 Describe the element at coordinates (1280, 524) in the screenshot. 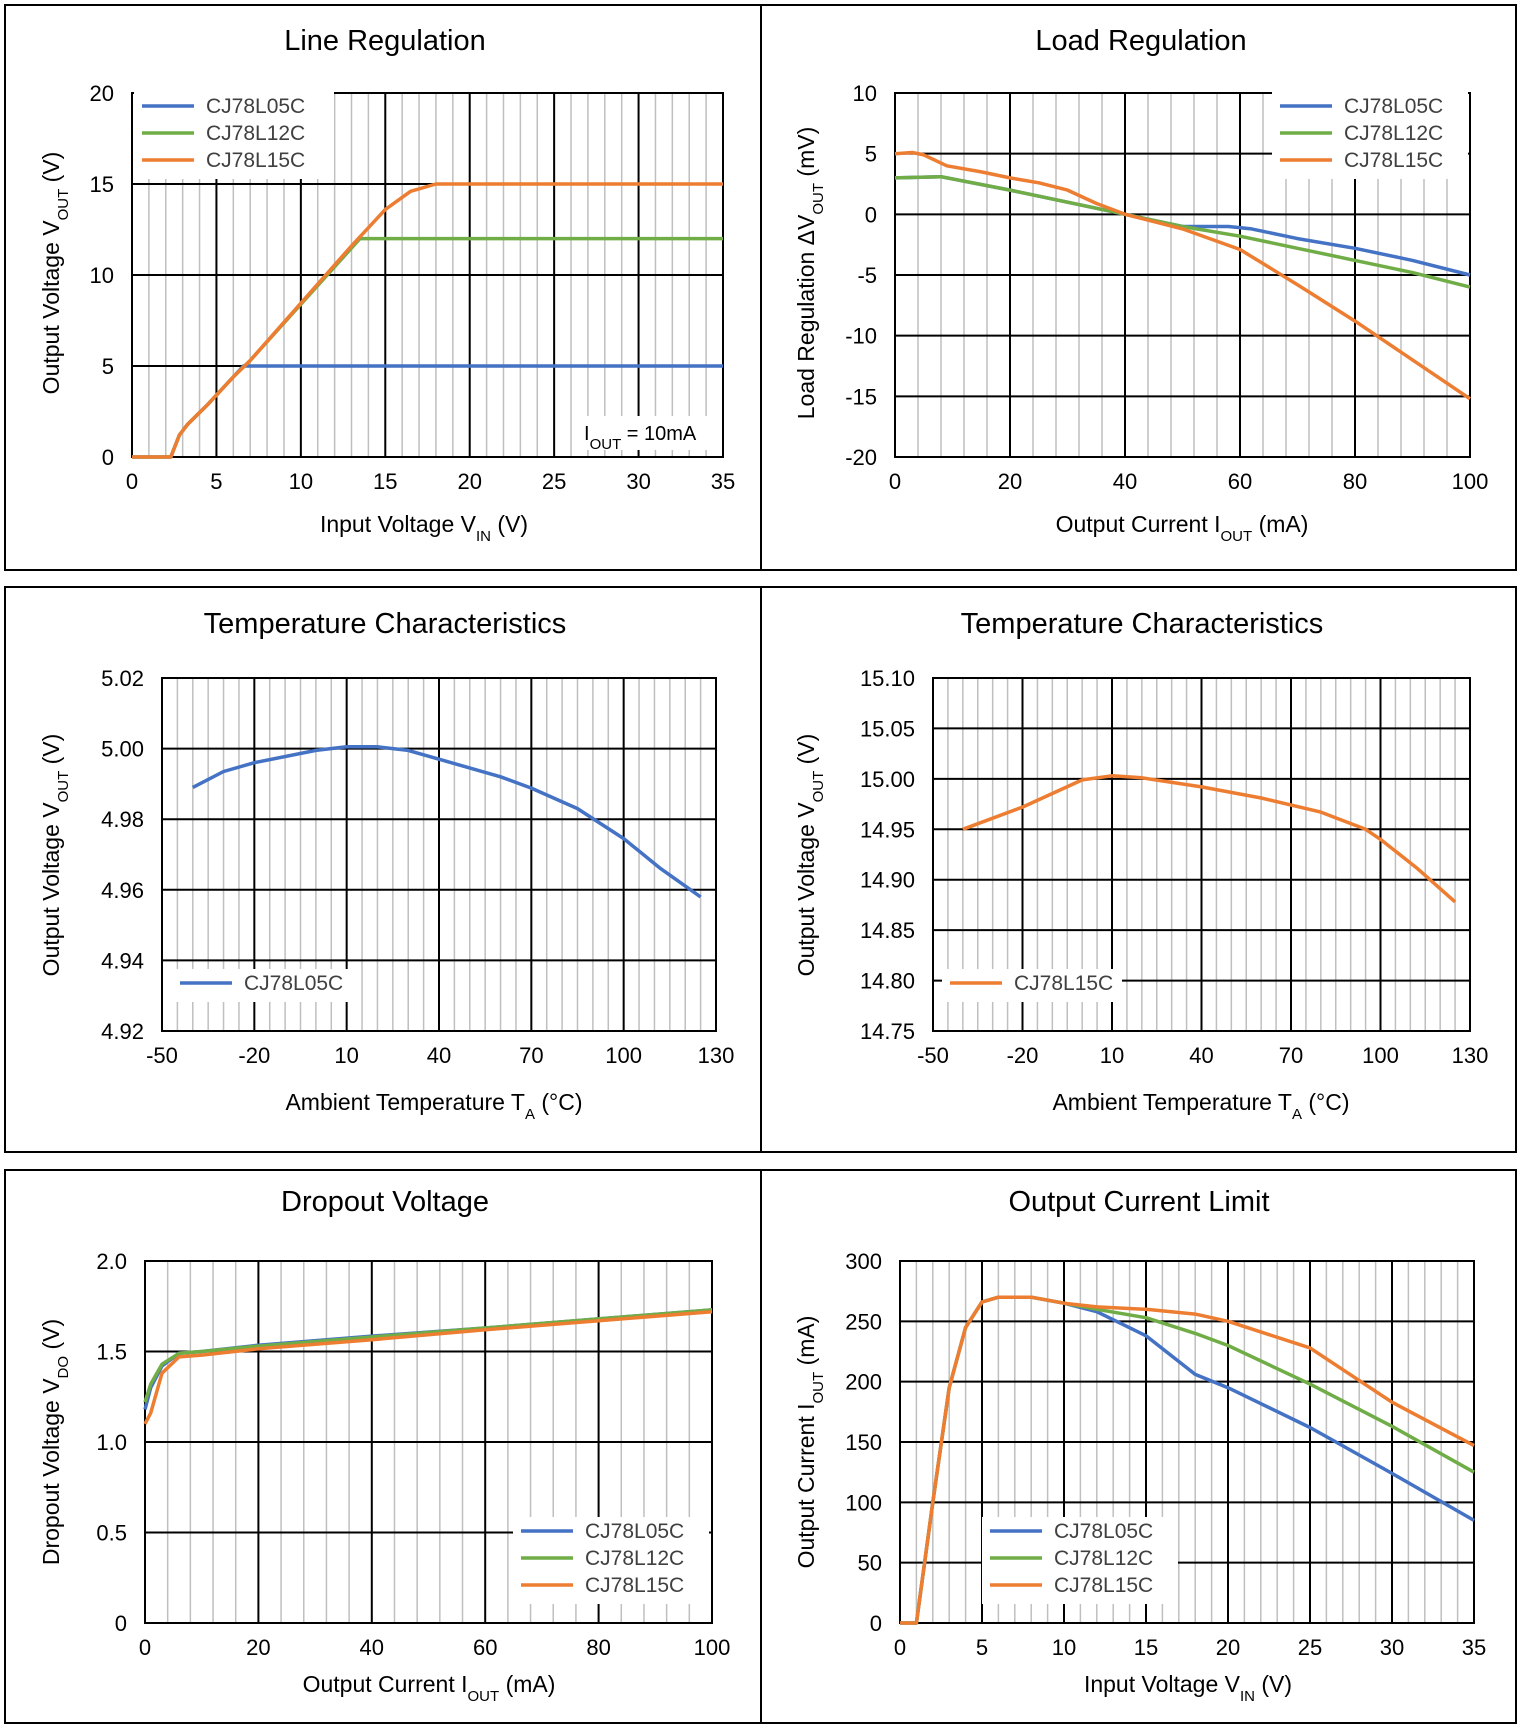

I see `x-axis-label-tail: (mA)` at that location.